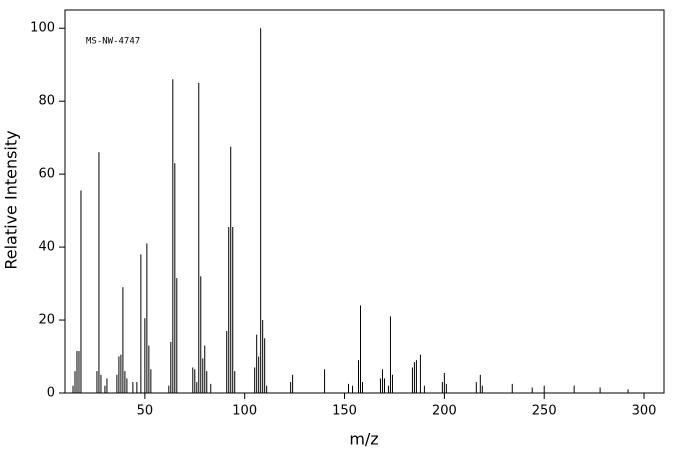 Image resolution: width=676 pixels, height=459 pixels. Describe the element at coordinates (363, 439) in the screenshot. I see `x-axis-label: m/z` at that location.